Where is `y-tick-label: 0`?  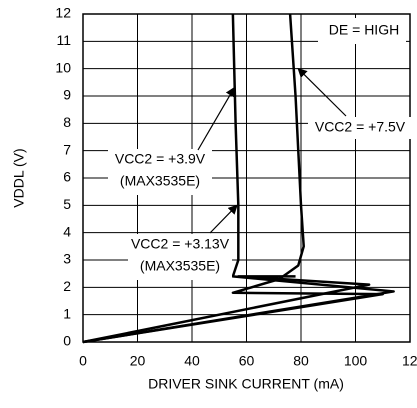 y-tick-label: 0 is located at coordinates (67, 341).